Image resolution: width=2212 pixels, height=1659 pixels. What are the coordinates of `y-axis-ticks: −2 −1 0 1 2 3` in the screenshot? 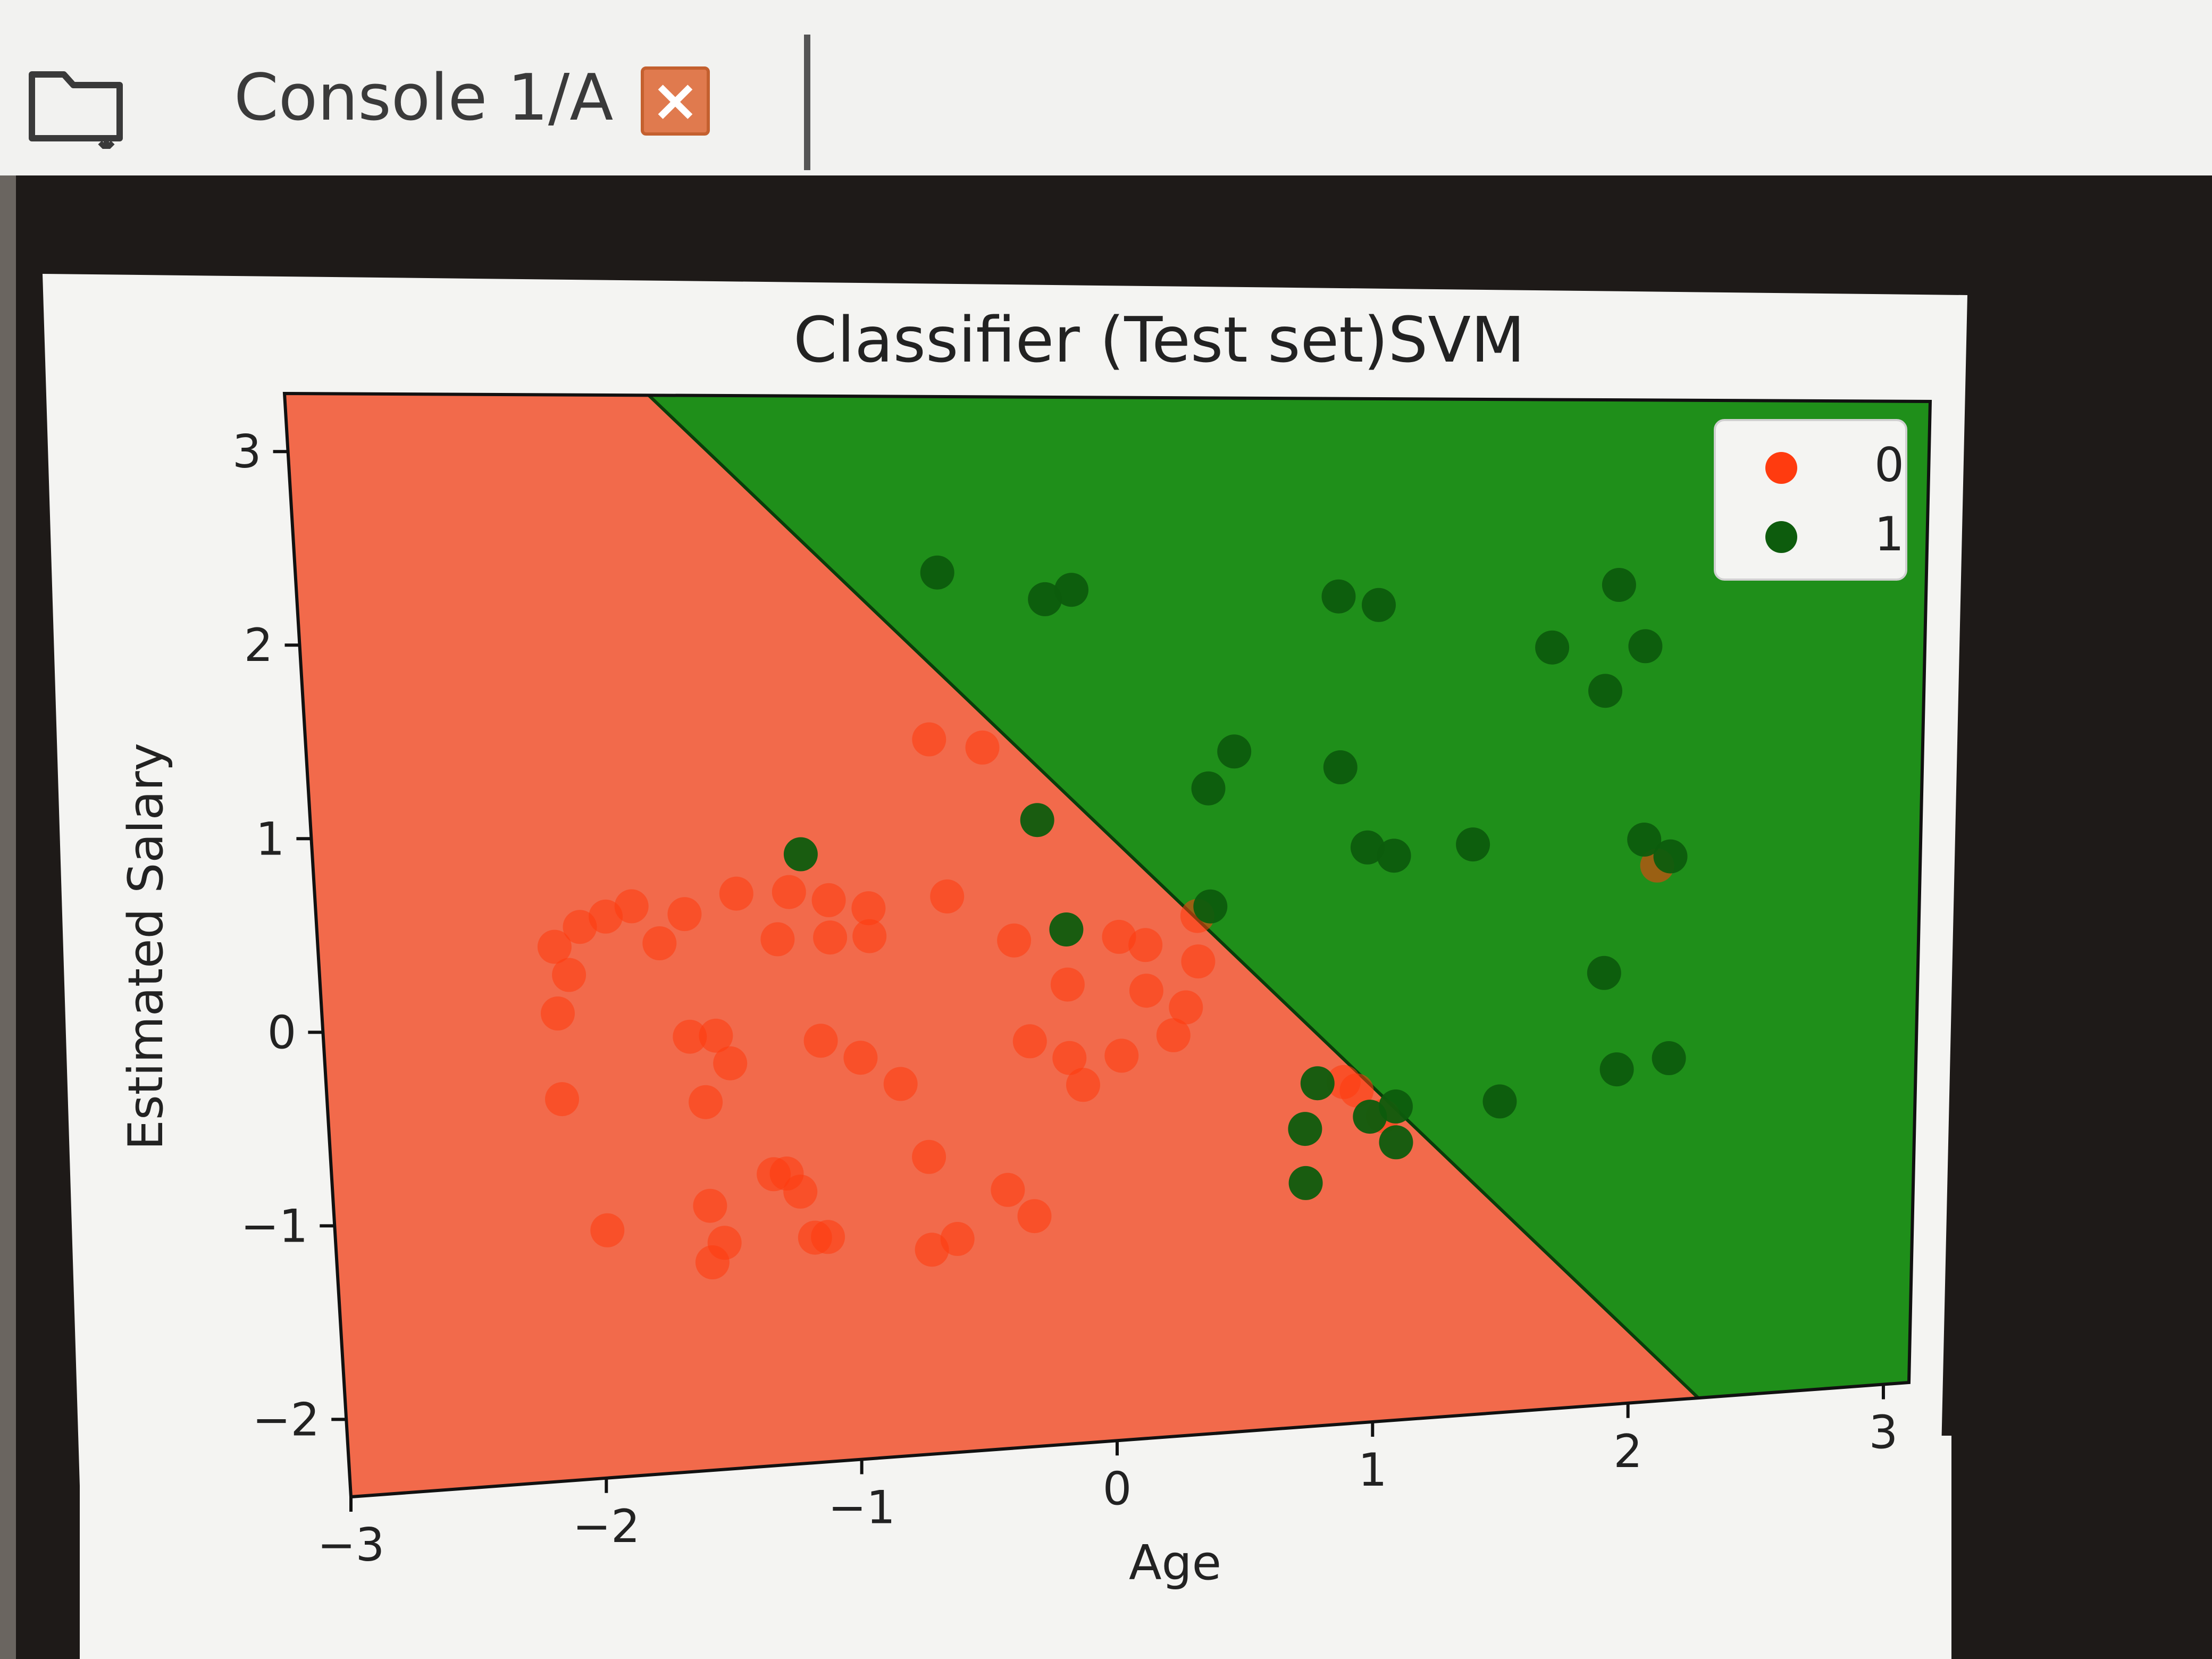 It's located at (289, 935).